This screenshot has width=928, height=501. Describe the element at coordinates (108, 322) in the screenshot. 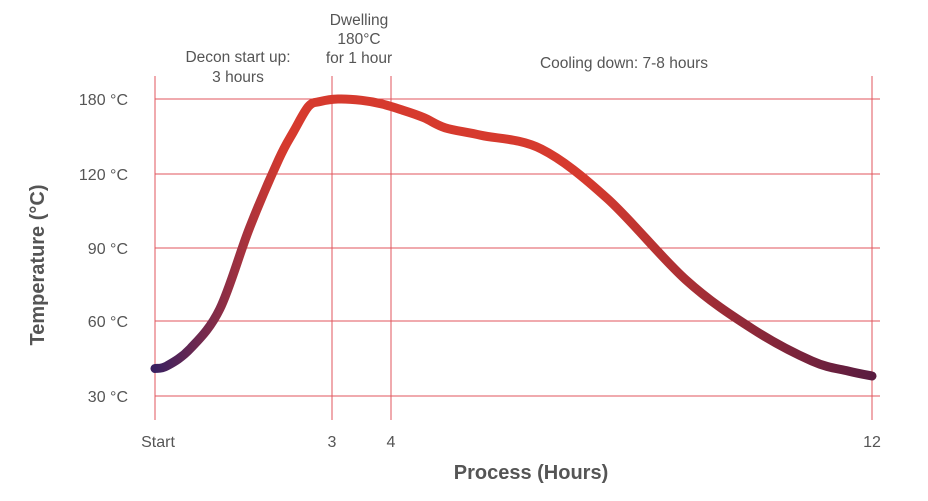

I see `y-tick-label: 60 °C` at that location.